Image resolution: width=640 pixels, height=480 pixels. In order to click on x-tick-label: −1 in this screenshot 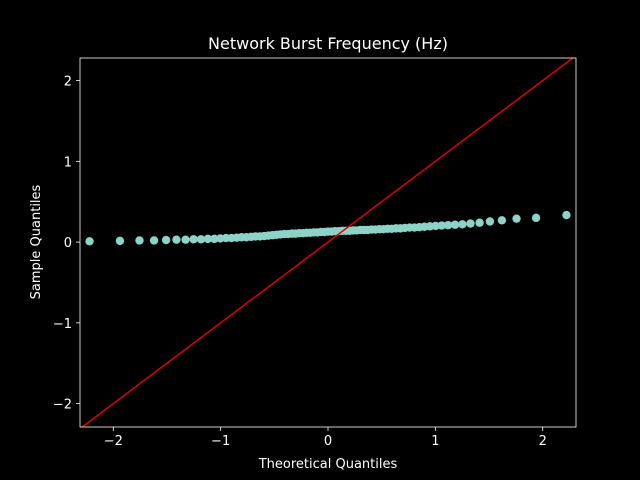, I will do `click(220, 441)`.